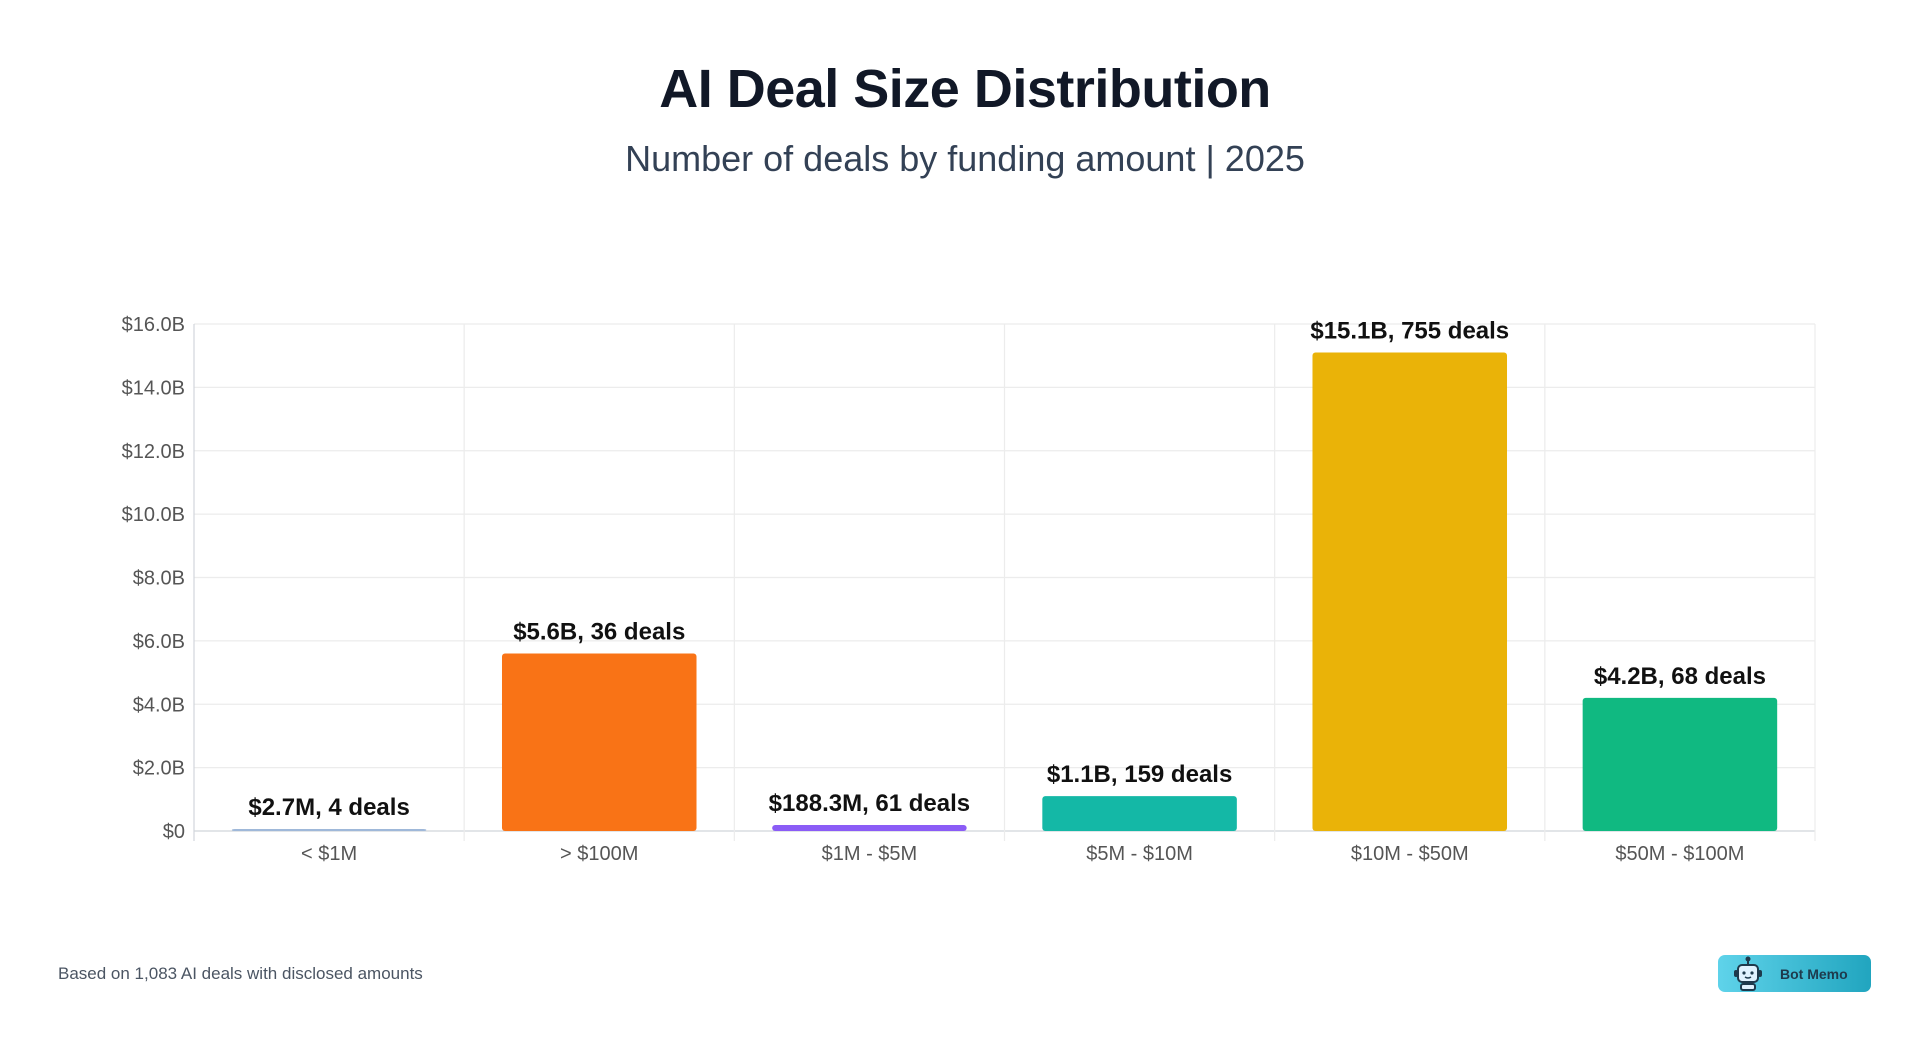 The height and width of the screenshot is (1056, 1920). What do you see at coordinates (1139, 774) in the screenshot?
I see `data-label: $1.1B, 159 deals` at bounding box center [1139, 774].